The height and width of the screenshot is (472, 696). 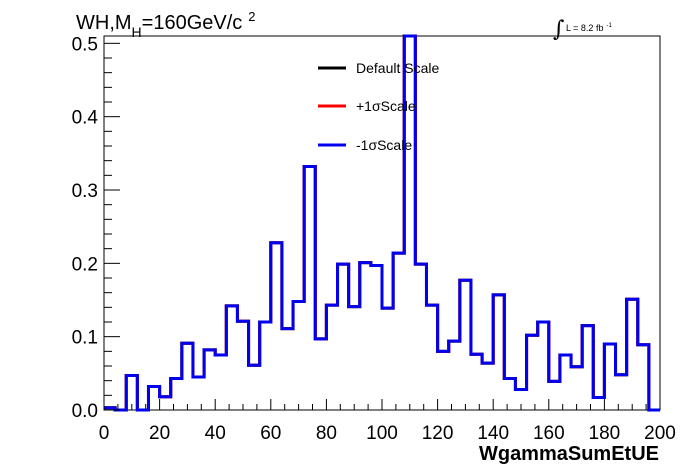 I want to click on x-tick-label: 0, so click(x=104, y=433).